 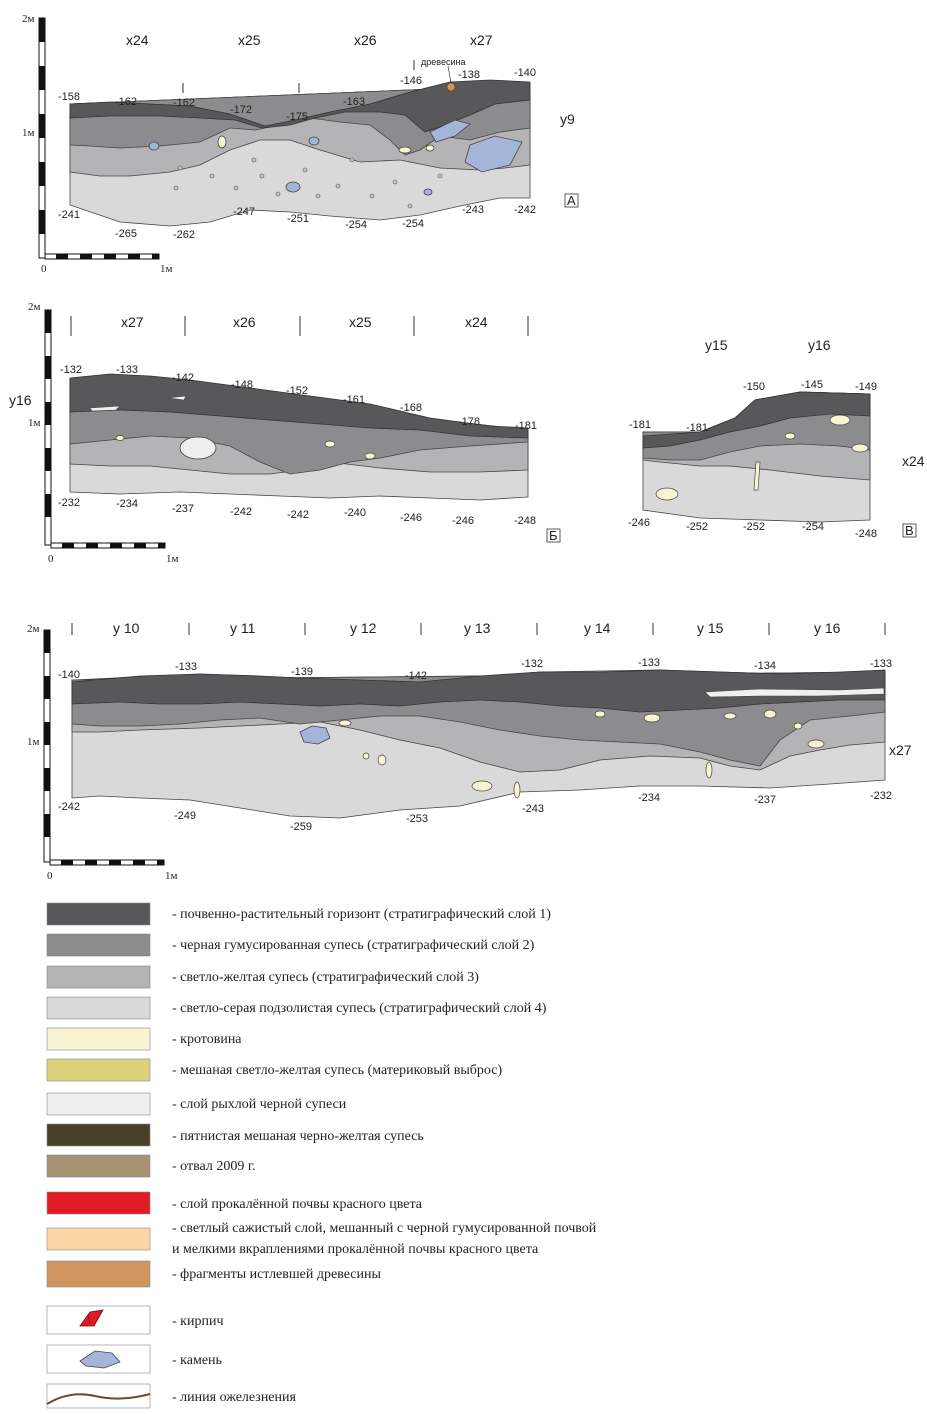 What do you see at coordinates (197, 1321) in the screenshot?
I see `legend-label: - кирпич` at bounding box center [197, 1321].